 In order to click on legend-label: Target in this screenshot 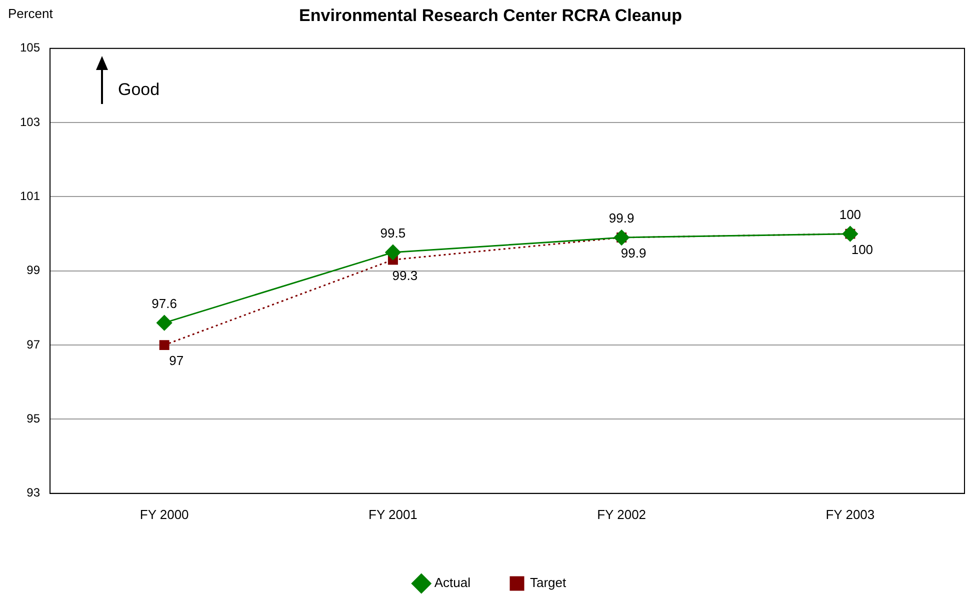, I will do `click(548, 582)`.